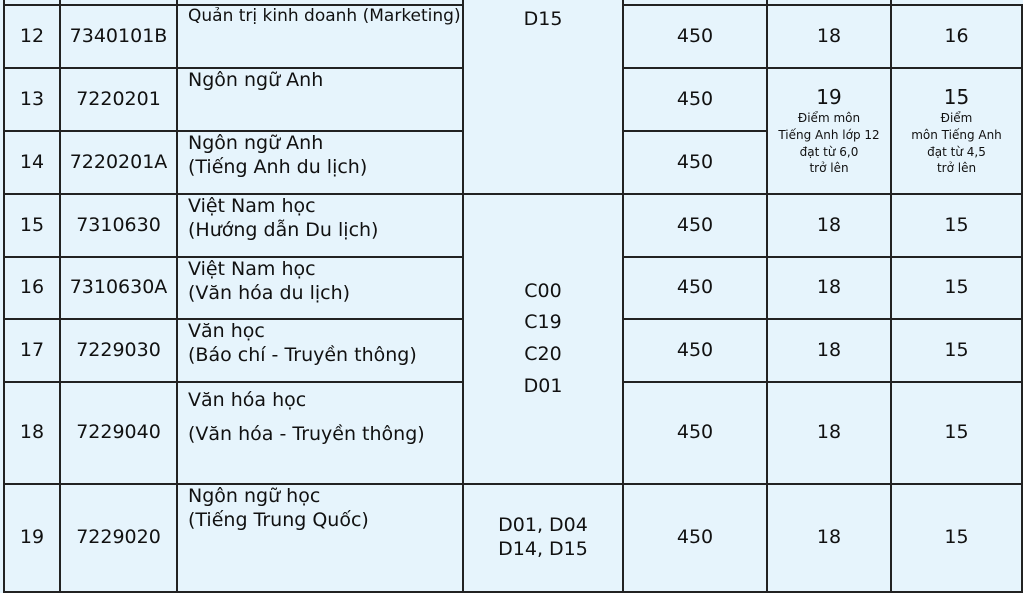 The width and height of the screenshot is (1023, 593). I want to click on row-number-cell: 17, so click(32, 350).